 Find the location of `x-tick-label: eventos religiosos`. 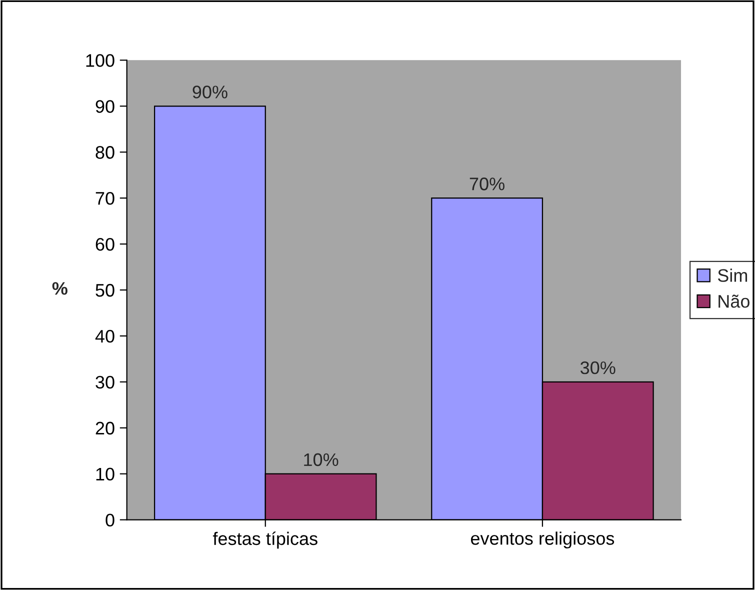

x-tick-label: eventos religiosos is located at coordinates (542, 540).